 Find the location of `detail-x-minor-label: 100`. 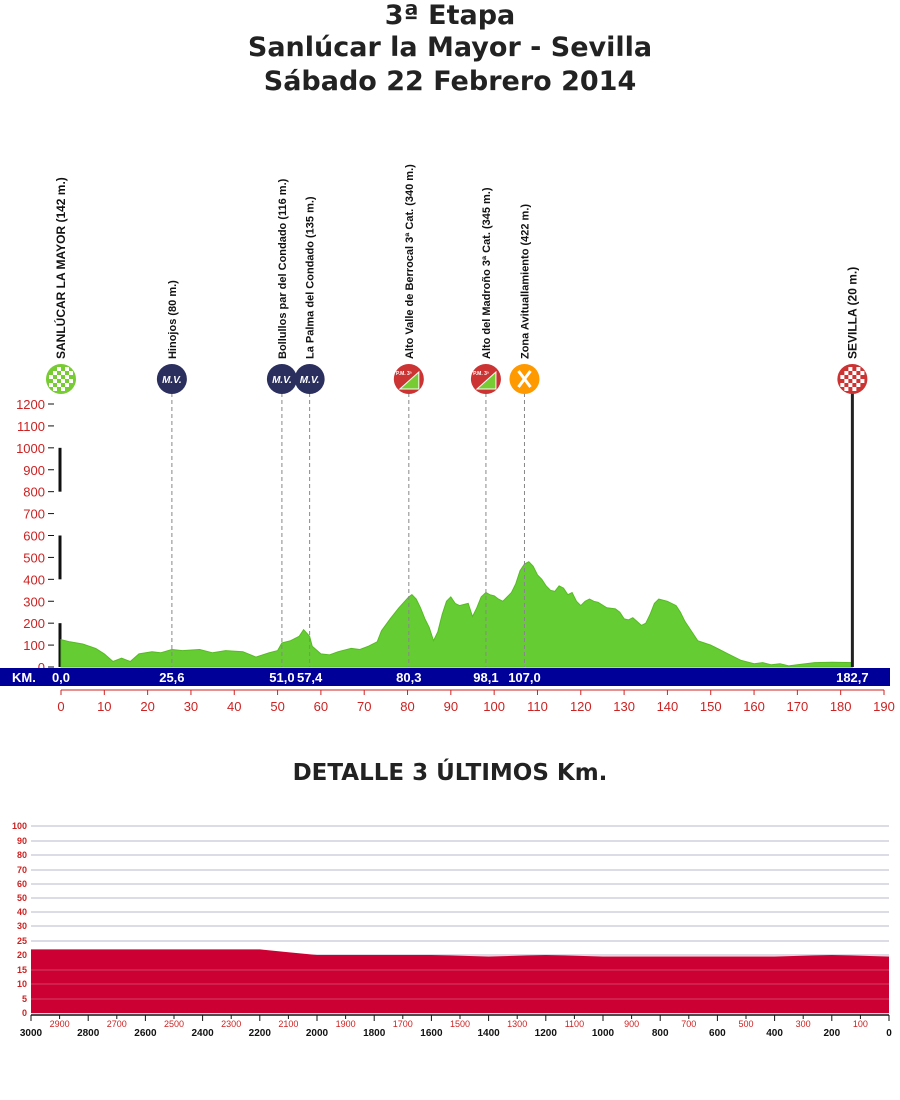

detail-x-minor-label: 100 is located at coordinates (860, 1024).